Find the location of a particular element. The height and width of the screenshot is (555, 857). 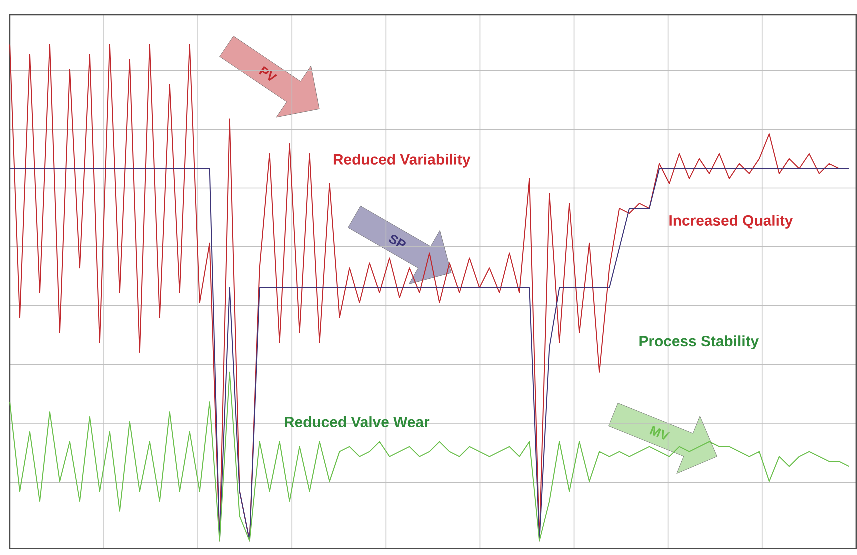

annotation: Increased Quality is located at coordinates (732, 221).